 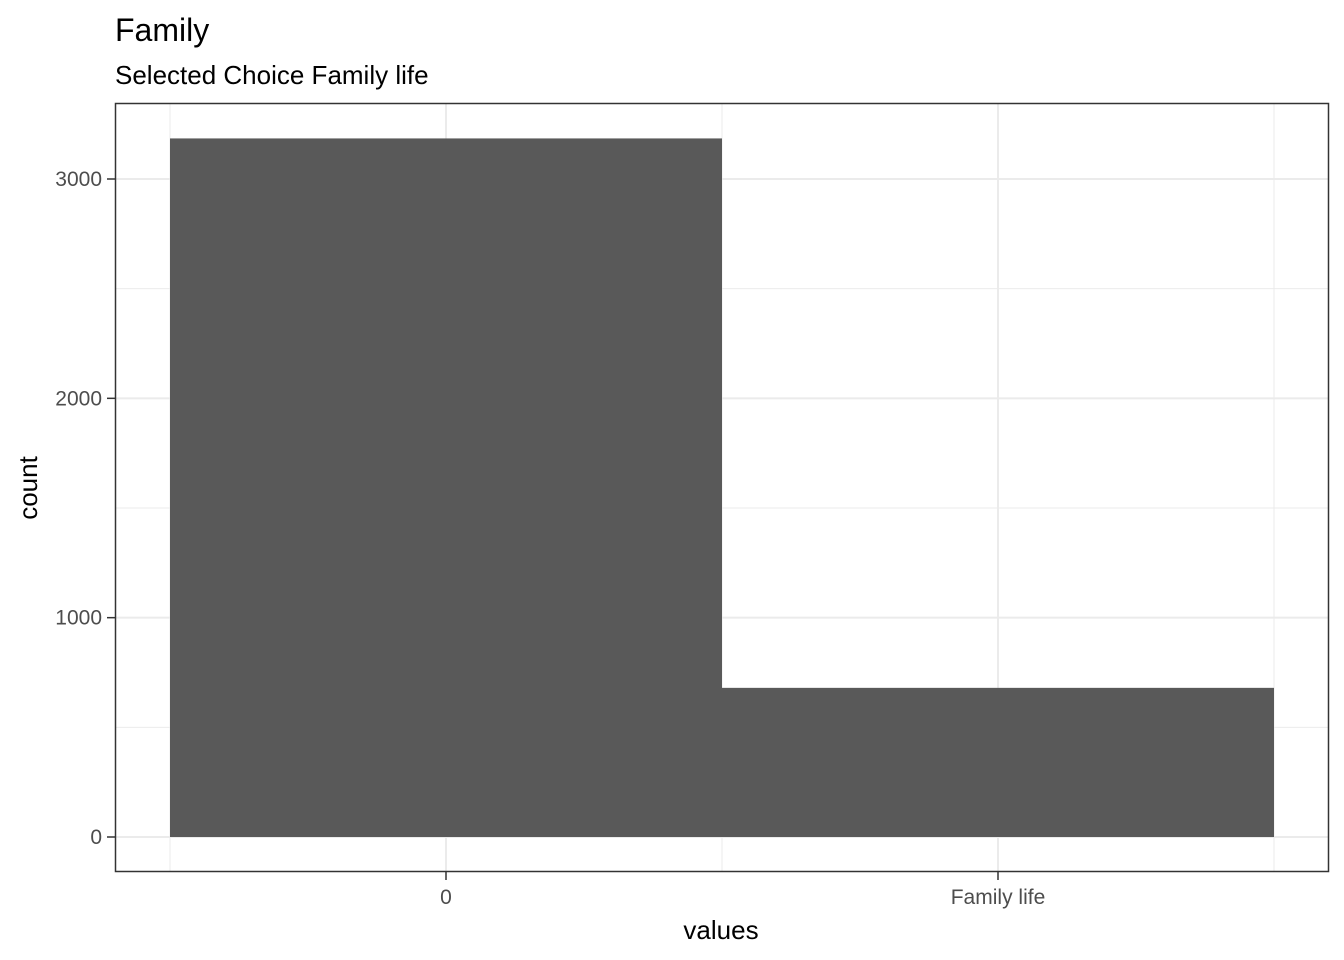 What do you see at coordinates (85, 508) in the screenshot?
I see `y-axis: 0 1000 2000 3000` at bounding box center [85, 508].